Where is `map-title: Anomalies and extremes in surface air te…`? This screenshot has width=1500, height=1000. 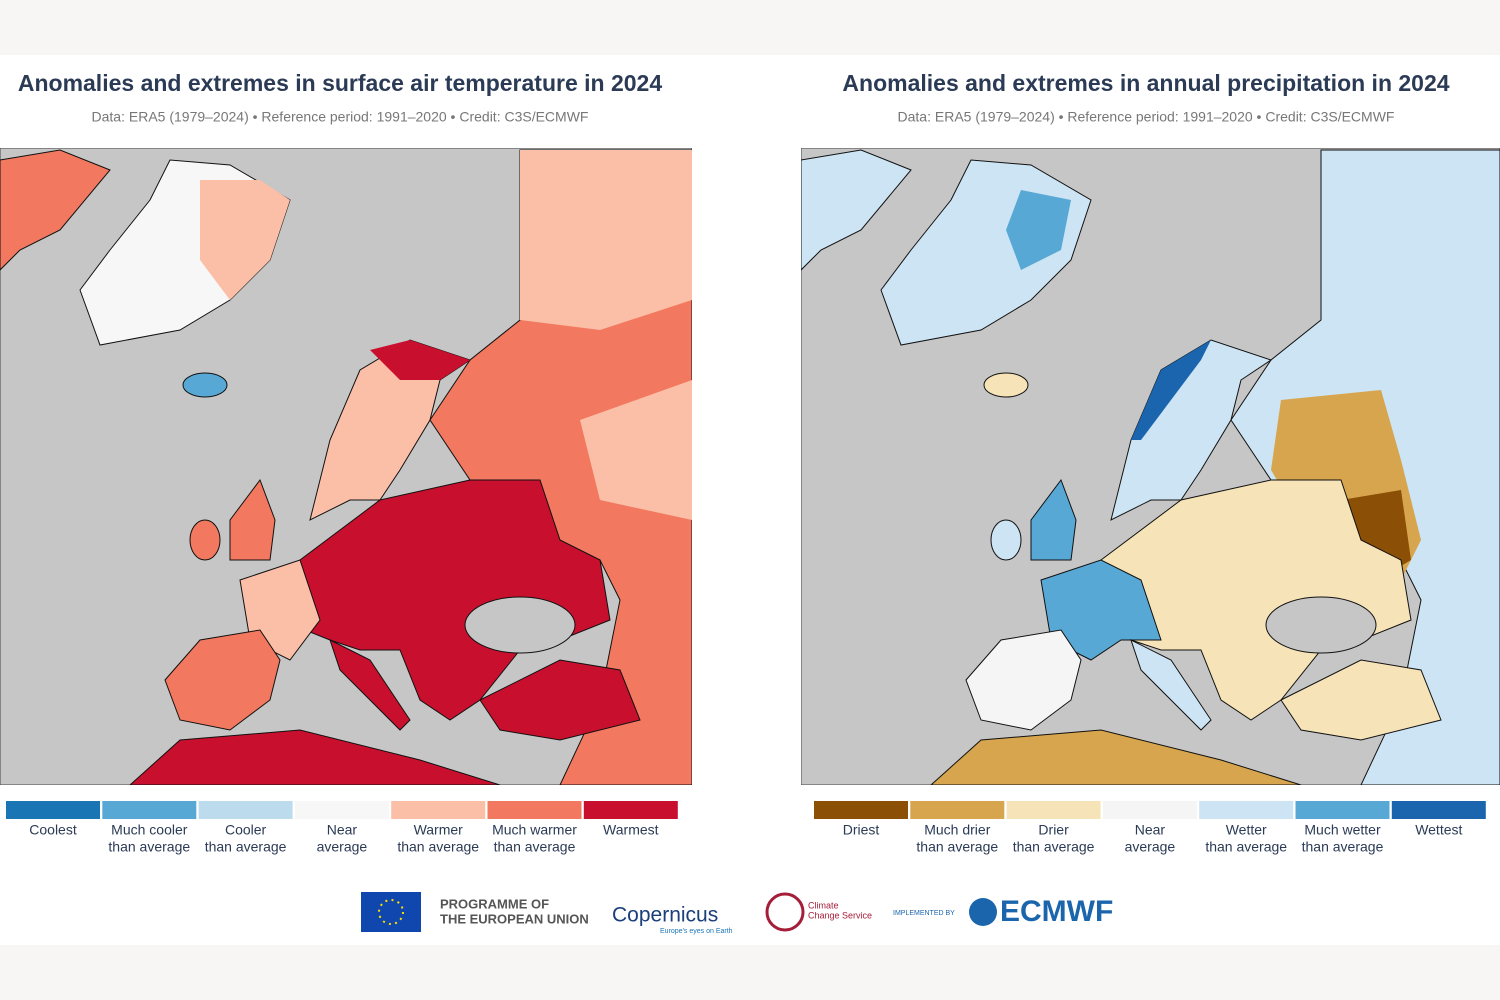 map-title: Anomalies and extremes in surface air te… is located at coordinates (340, 83).